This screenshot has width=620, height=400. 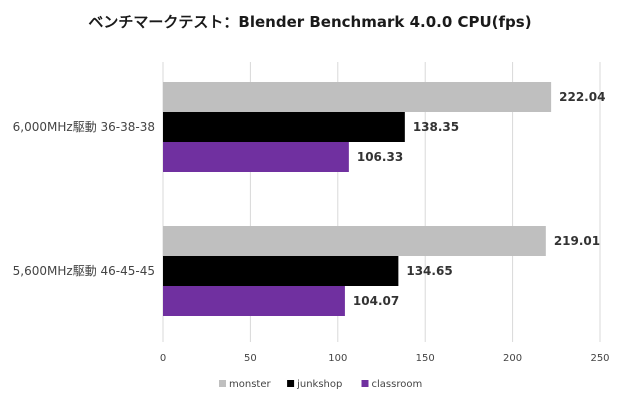 I want to click on category-label: 6,000MHz駆動 36-38-38, so click(x=84, y=127).